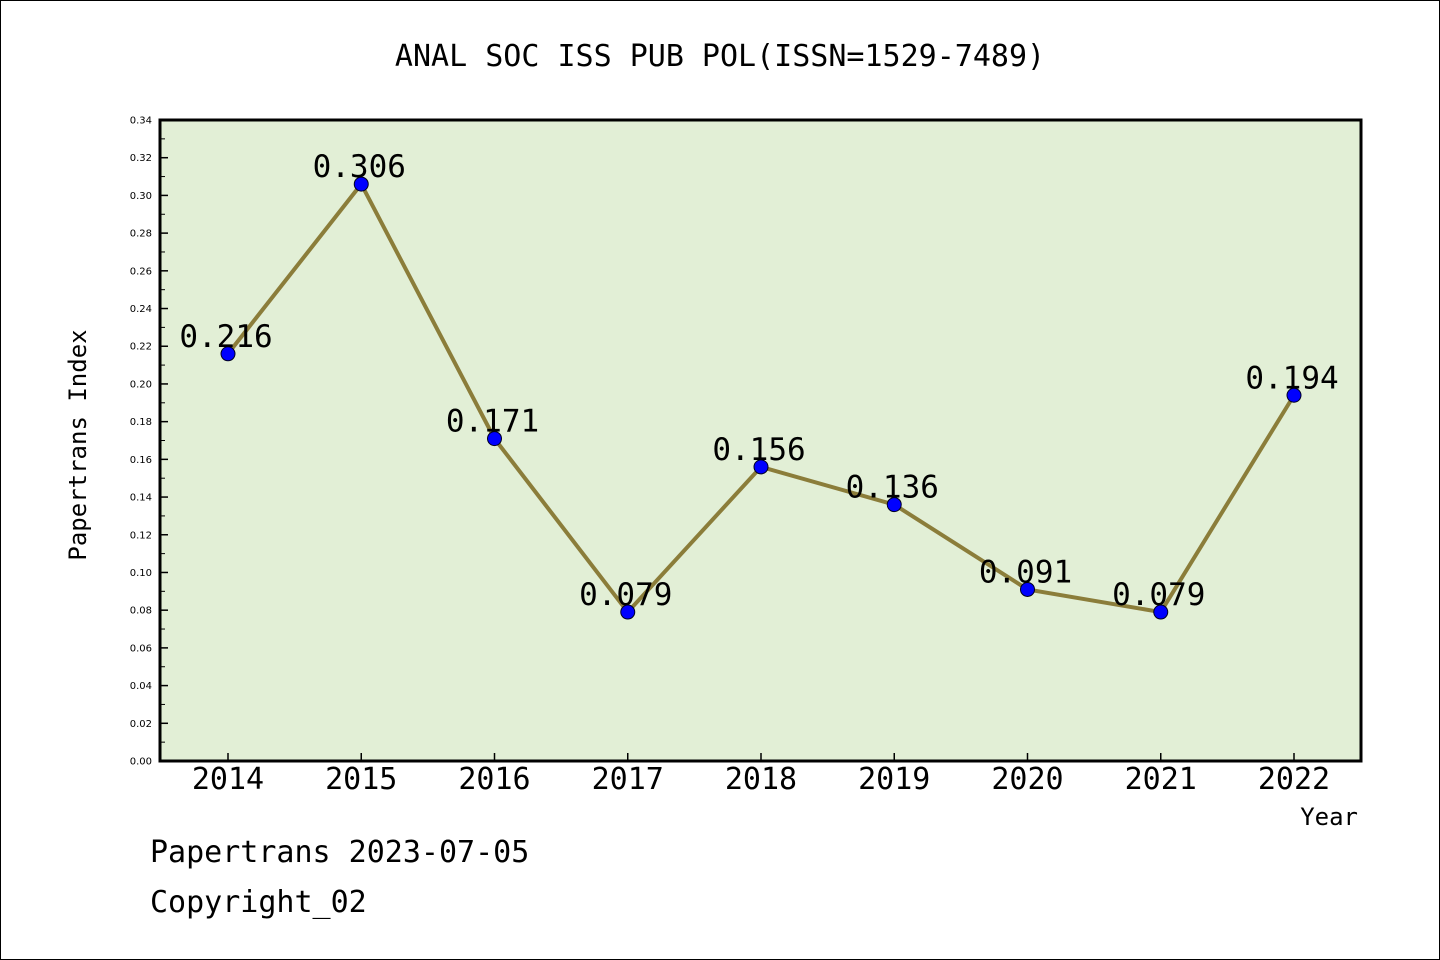 This screenshot has width=1440, height=960. Describe the element at coordinates (492, 422) in the screenshot. I see `data-label: 0.171` at that location.